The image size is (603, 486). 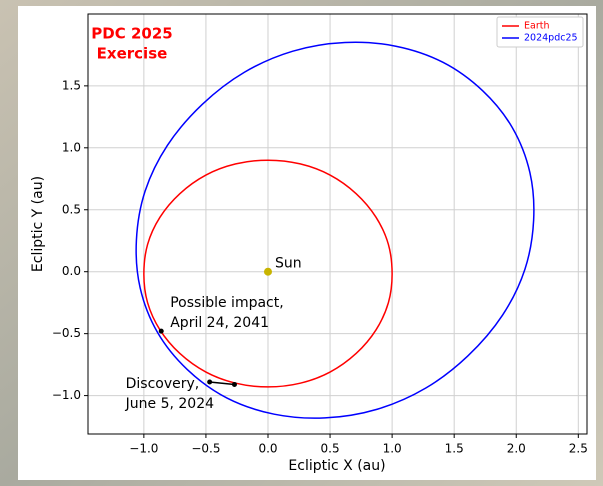 What do you see at coordinates (132, 54) in the screenshot?
I see `chart-title: Exercise` at bounding box center [132, 54].